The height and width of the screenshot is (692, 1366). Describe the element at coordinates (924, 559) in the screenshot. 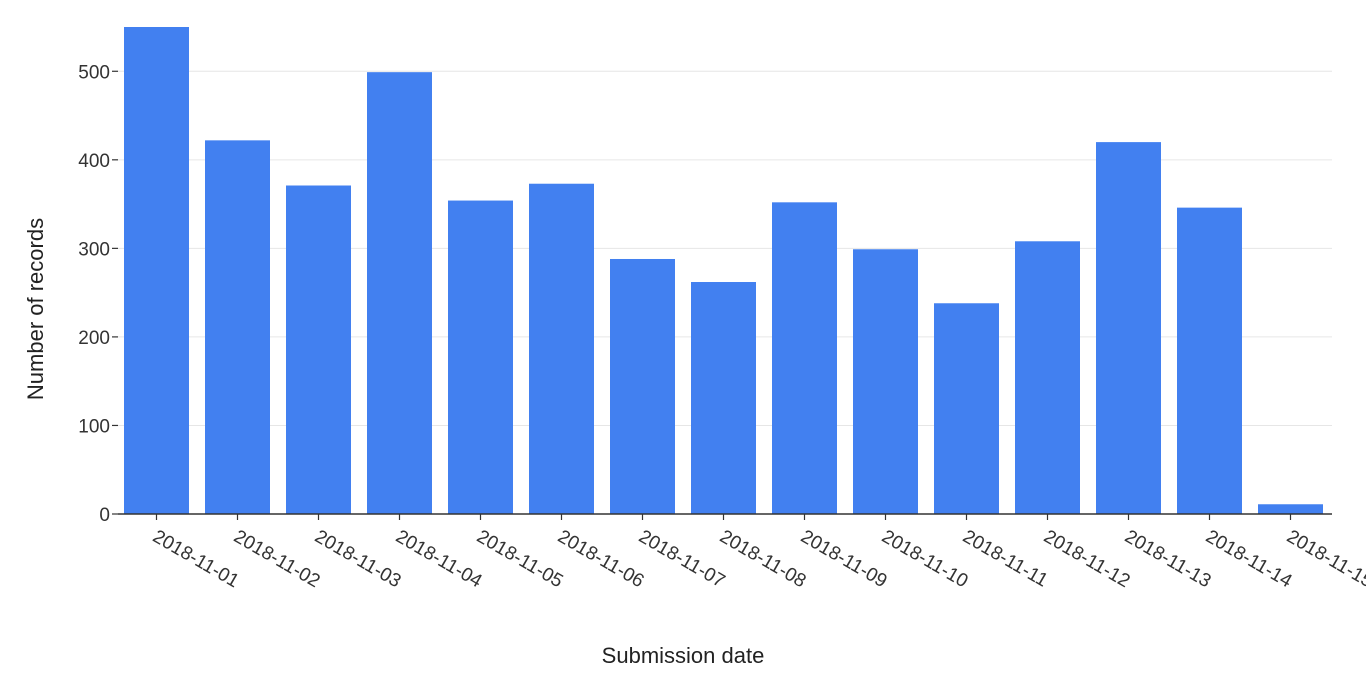

I see `x-tick-label: 2018-11-10` at that location.